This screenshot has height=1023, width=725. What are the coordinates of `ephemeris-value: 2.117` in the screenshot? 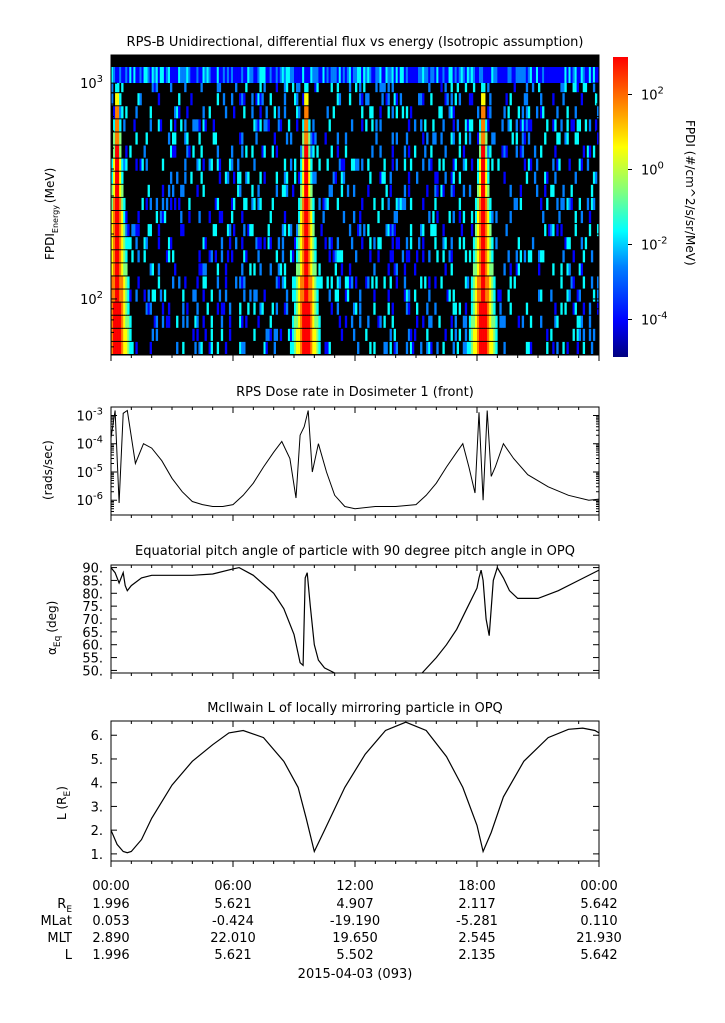 It's located at (476, 904).